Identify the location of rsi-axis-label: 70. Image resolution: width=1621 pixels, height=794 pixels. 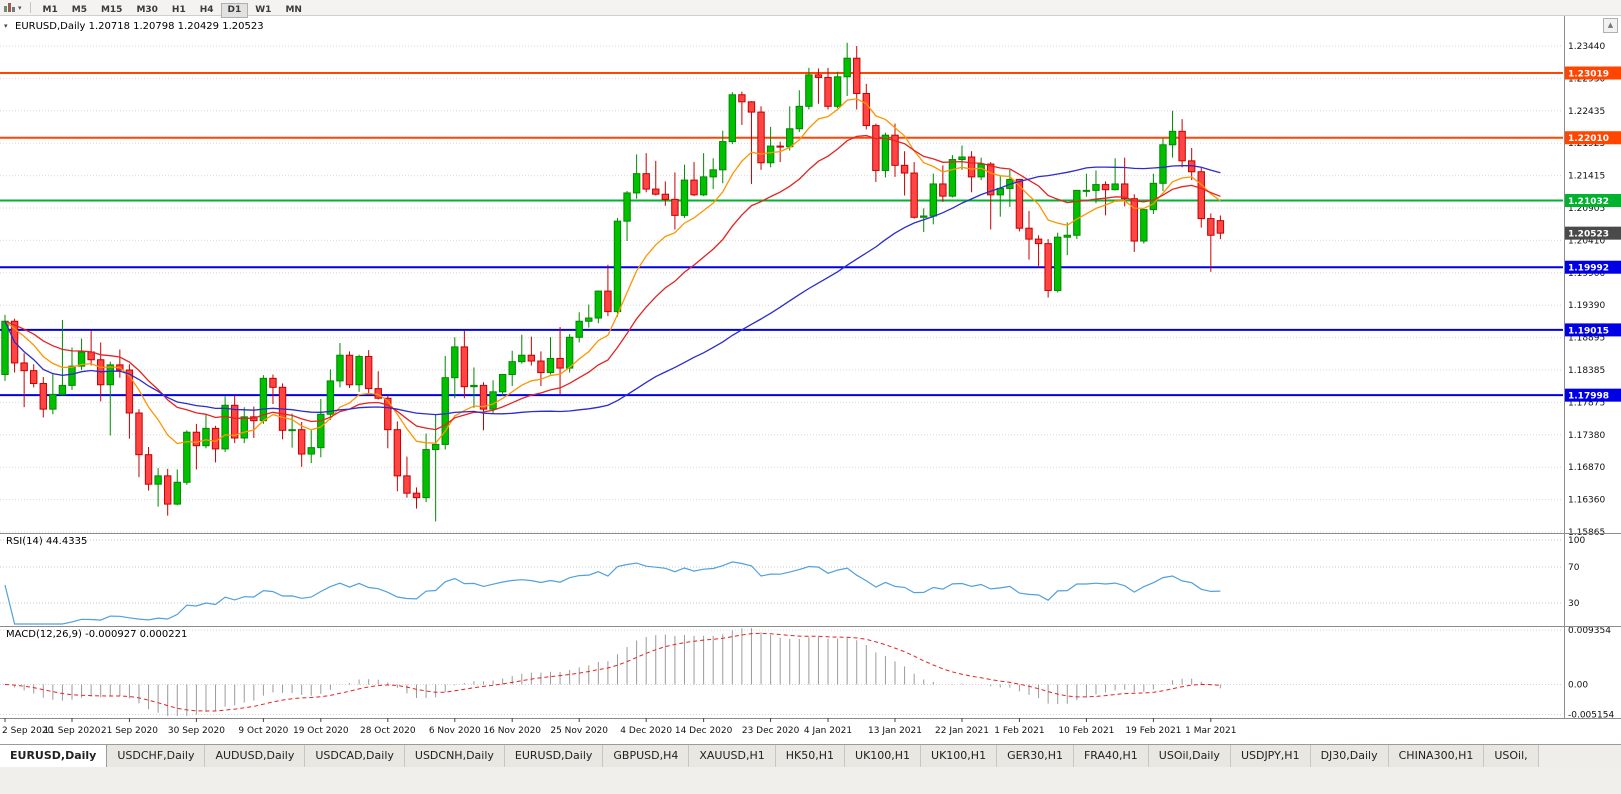
(1574, 568).